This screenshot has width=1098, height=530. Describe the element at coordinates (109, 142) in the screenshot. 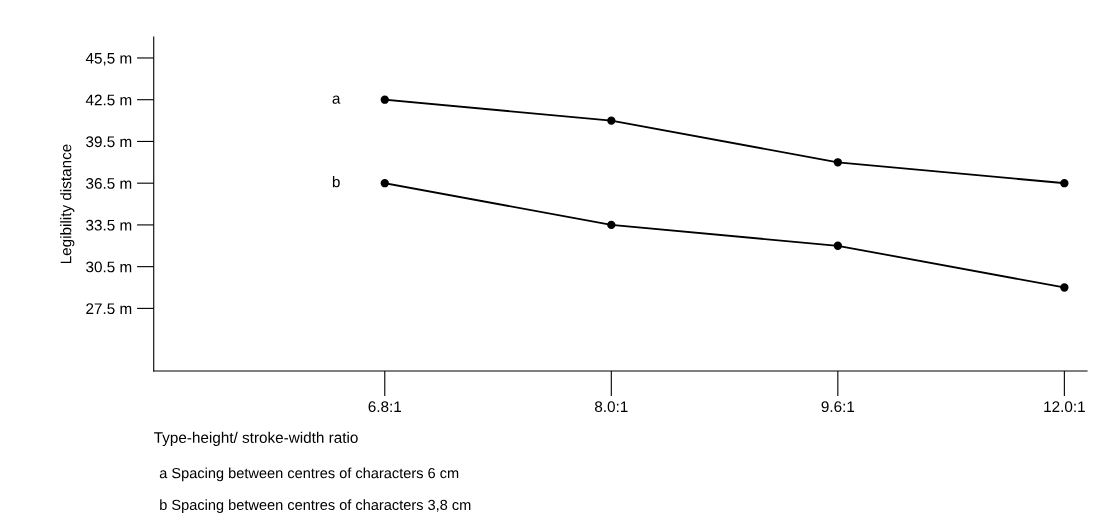

I see `y-tick-label: 39.5 m` at that location.